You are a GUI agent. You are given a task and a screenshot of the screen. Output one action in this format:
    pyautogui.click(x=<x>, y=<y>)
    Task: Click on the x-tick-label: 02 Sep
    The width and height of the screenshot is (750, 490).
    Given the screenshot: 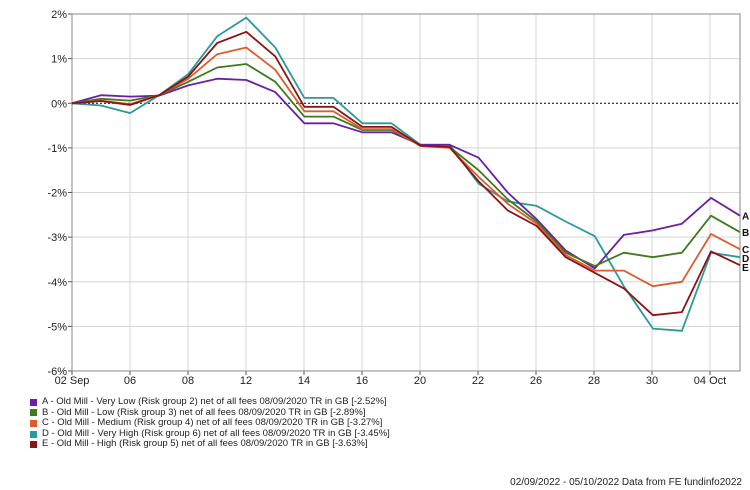 What is the action you would take?
    pyautogui.click(x=72, y=381)
    